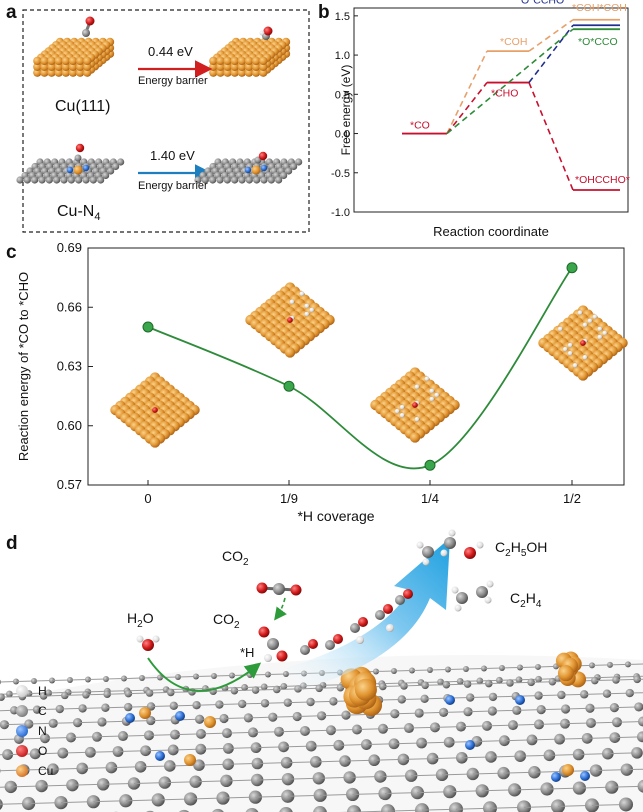  What do you see at coordinates (69, 484) in the screenshot?
I see `y-tick-label: 0.57` at bounding box center [69, 484].